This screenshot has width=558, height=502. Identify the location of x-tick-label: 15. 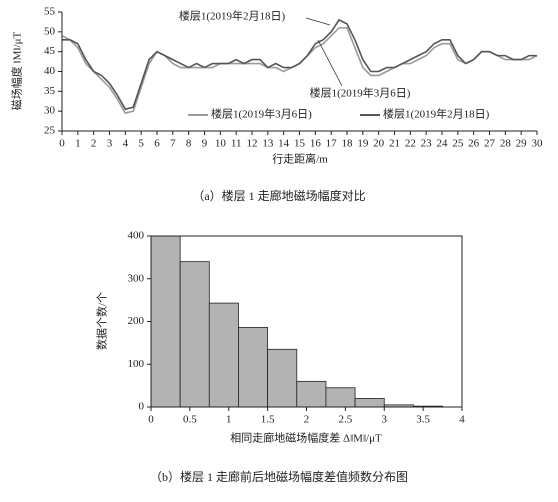
(300, 144).